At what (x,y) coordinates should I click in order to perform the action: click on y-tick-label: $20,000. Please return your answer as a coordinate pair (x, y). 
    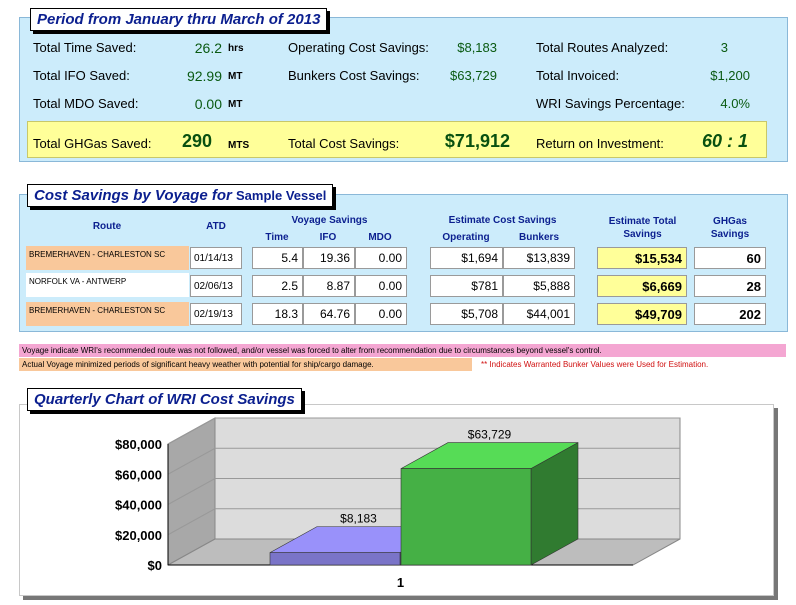
    Looking at the image, I should click on (138, 535).